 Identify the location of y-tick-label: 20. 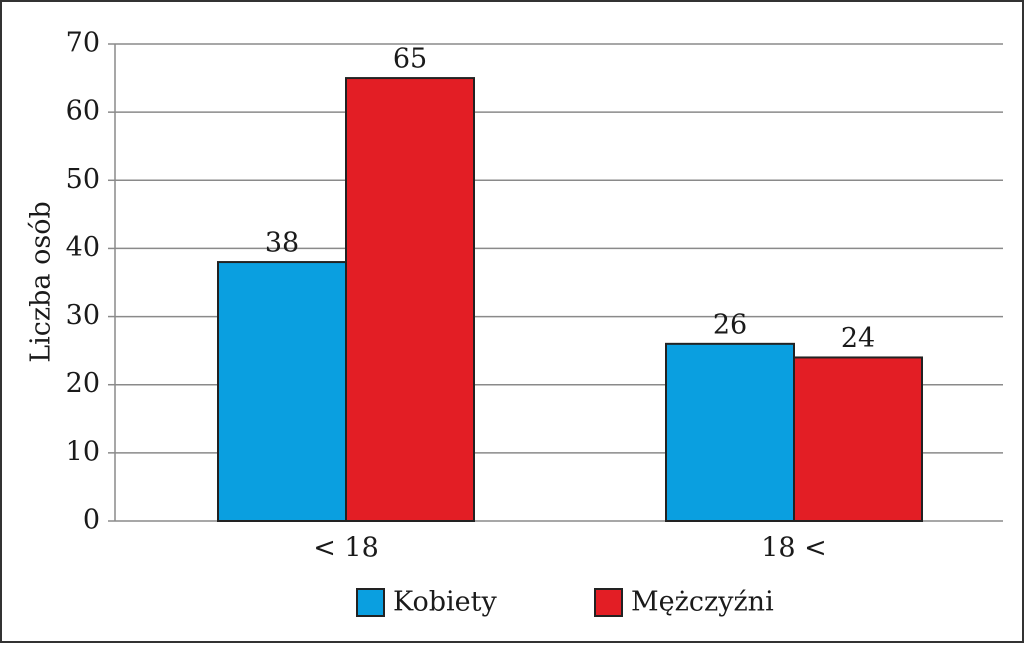
(83, 383).